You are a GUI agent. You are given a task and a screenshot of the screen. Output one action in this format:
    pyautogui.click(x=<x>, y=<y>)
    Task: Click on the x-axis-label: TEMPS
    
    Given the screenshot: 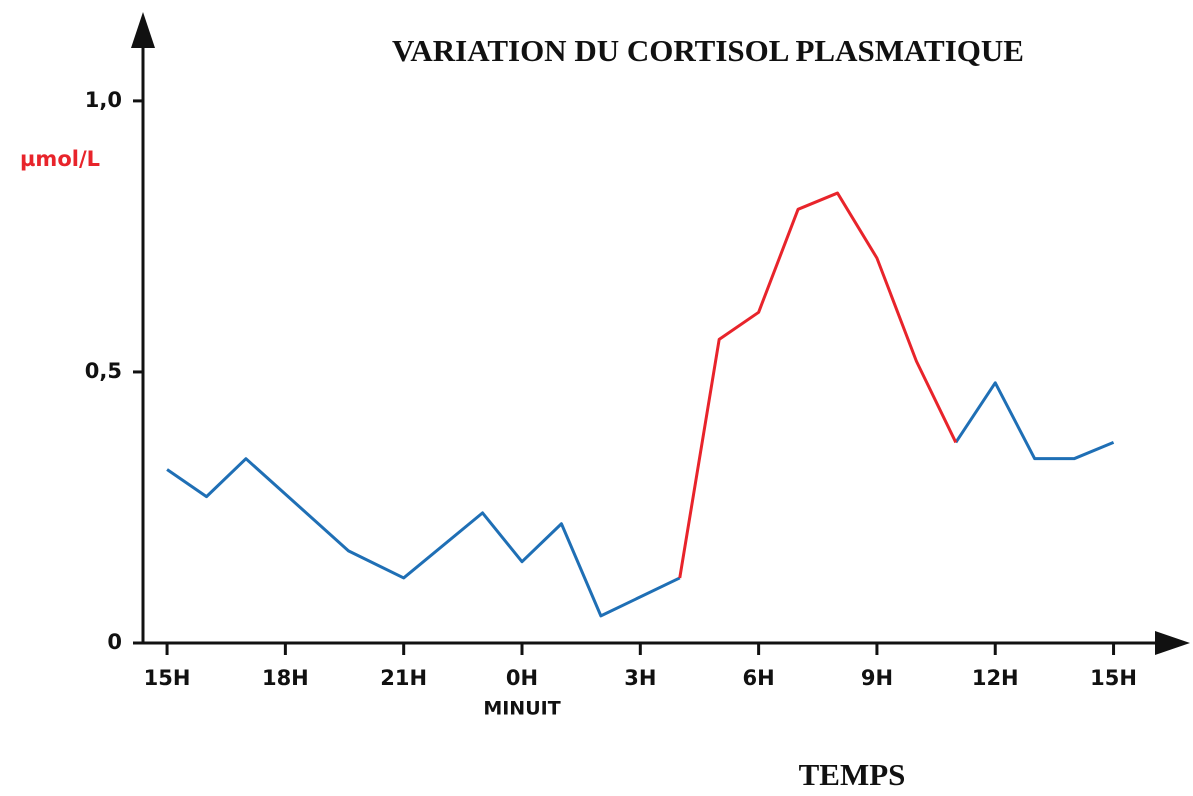 What is the action you would take?
    pyautogui.click(x=852, y=774)
    